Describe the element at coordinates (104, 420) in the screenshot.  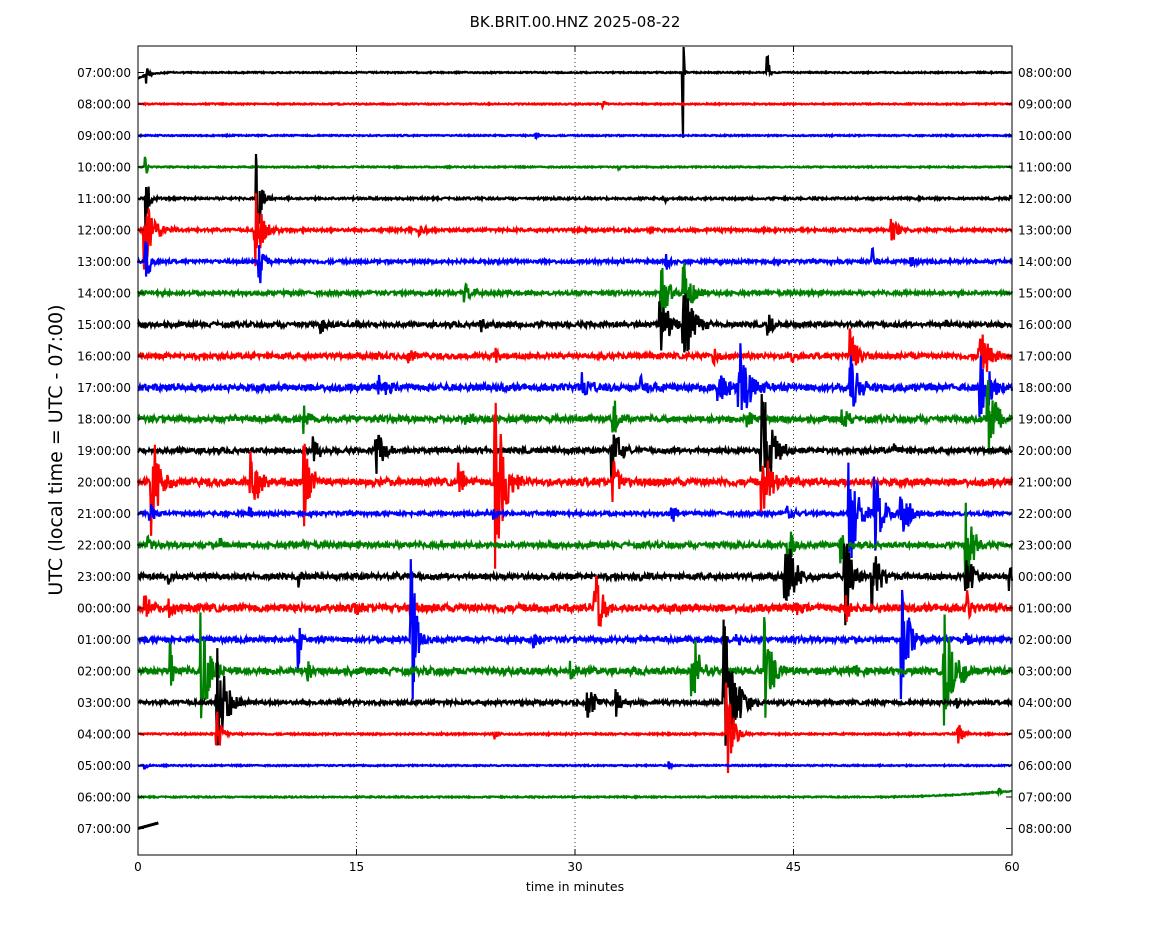
I see `left-tick-label-11: 18:00:00` at that location.